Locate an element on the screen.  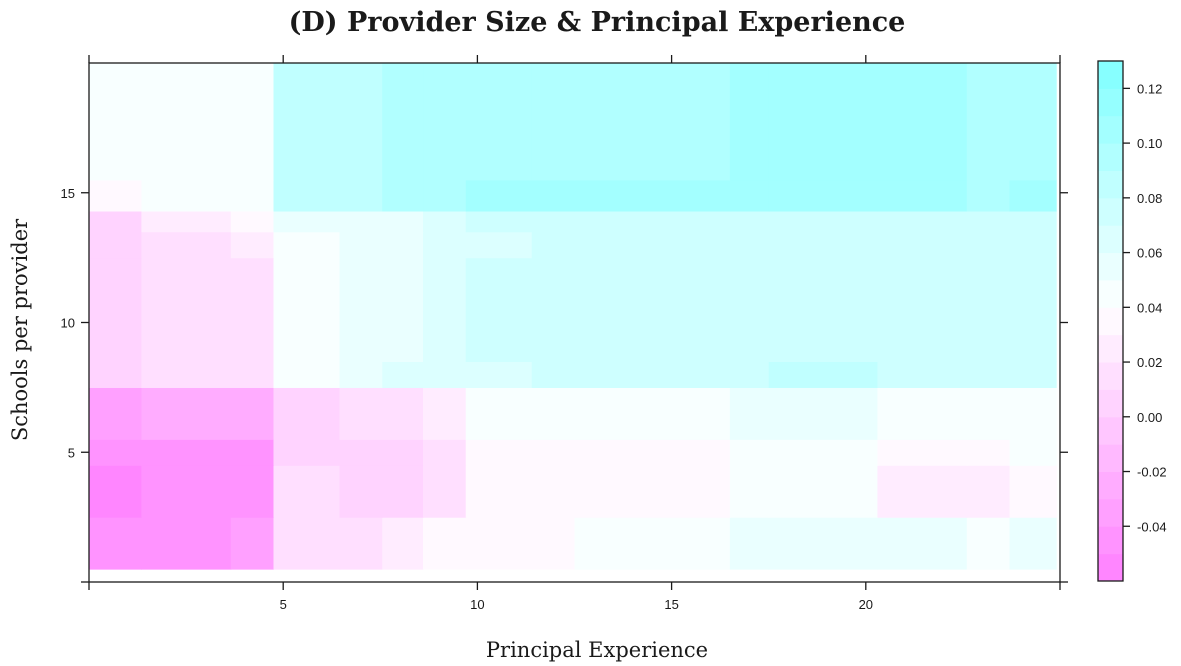
colorbar-tick-label: 0.02 is located at coordinates (1149, 362).